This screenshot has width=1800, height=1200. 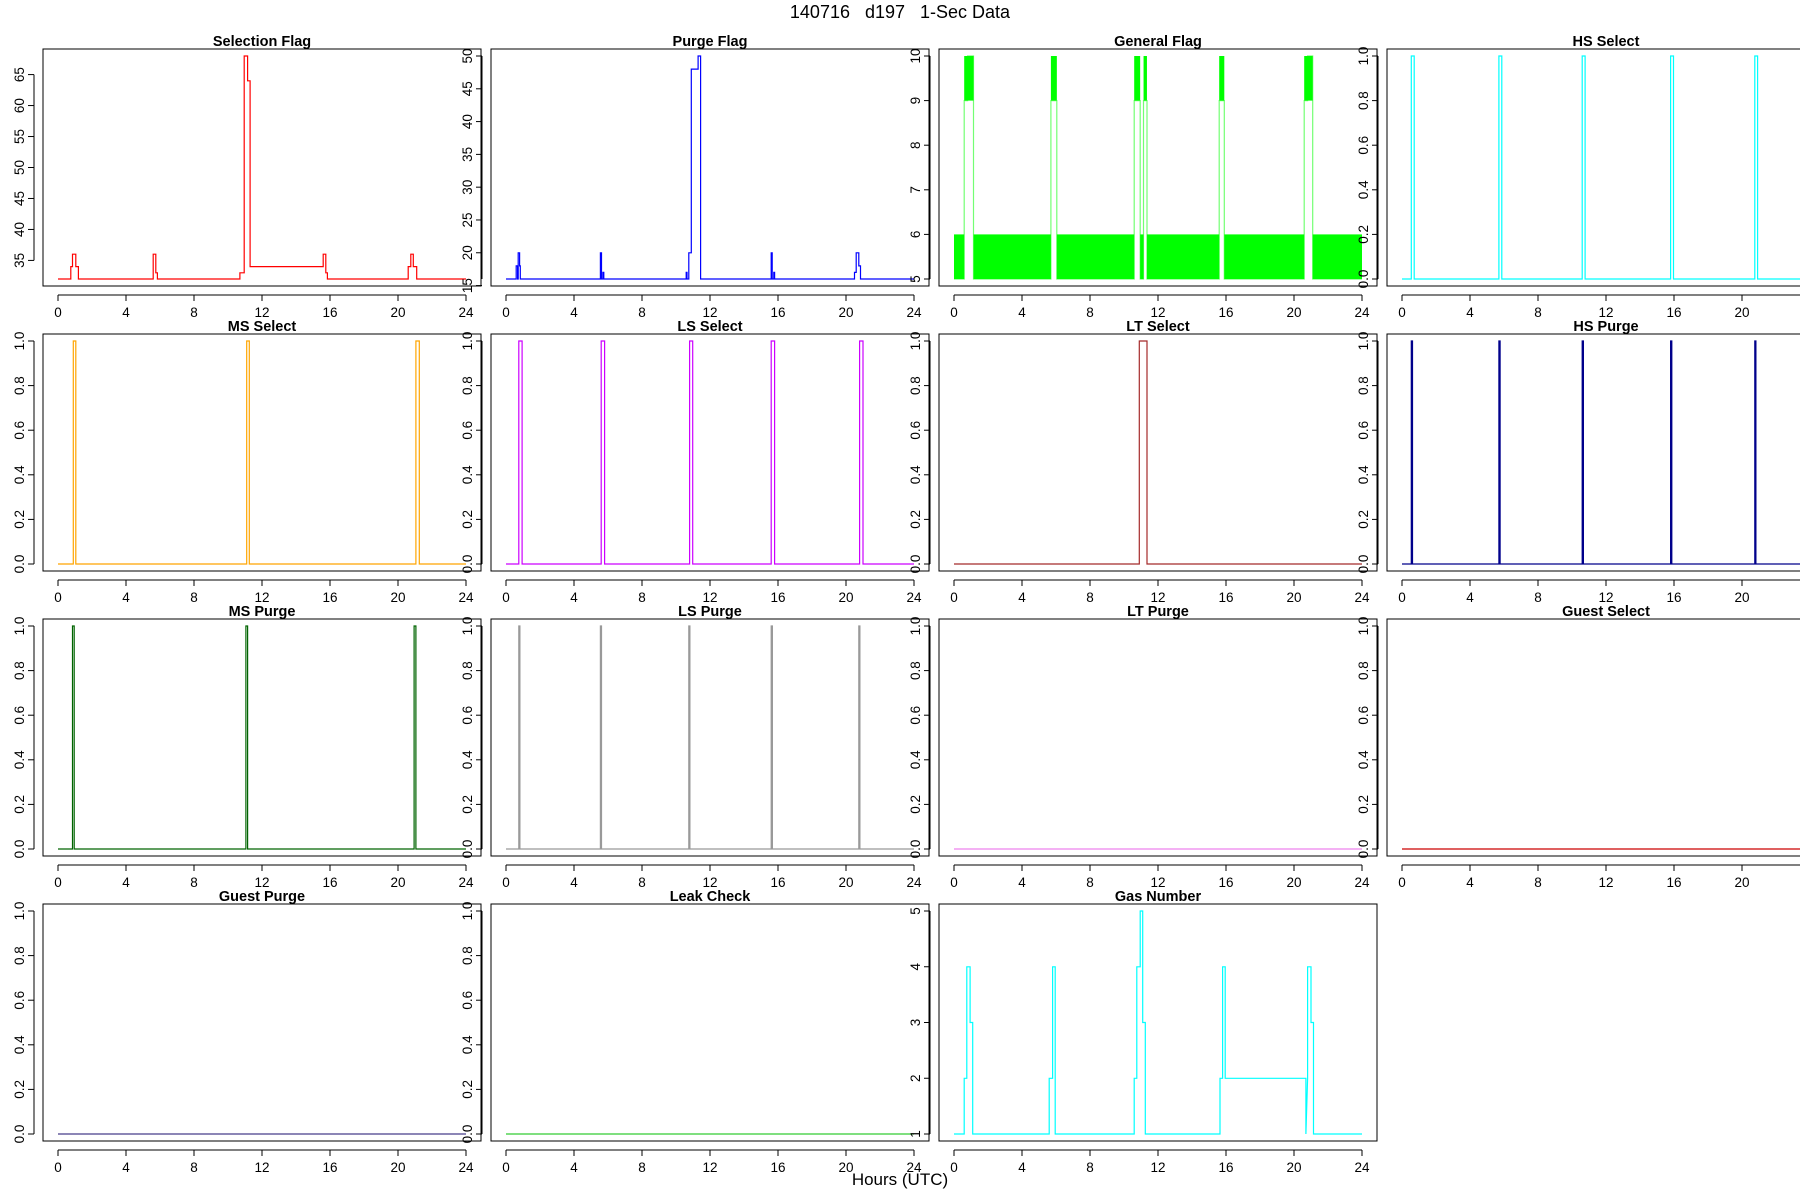 I want to click on y-tick-label: 2, so click(x=915, y=1078).